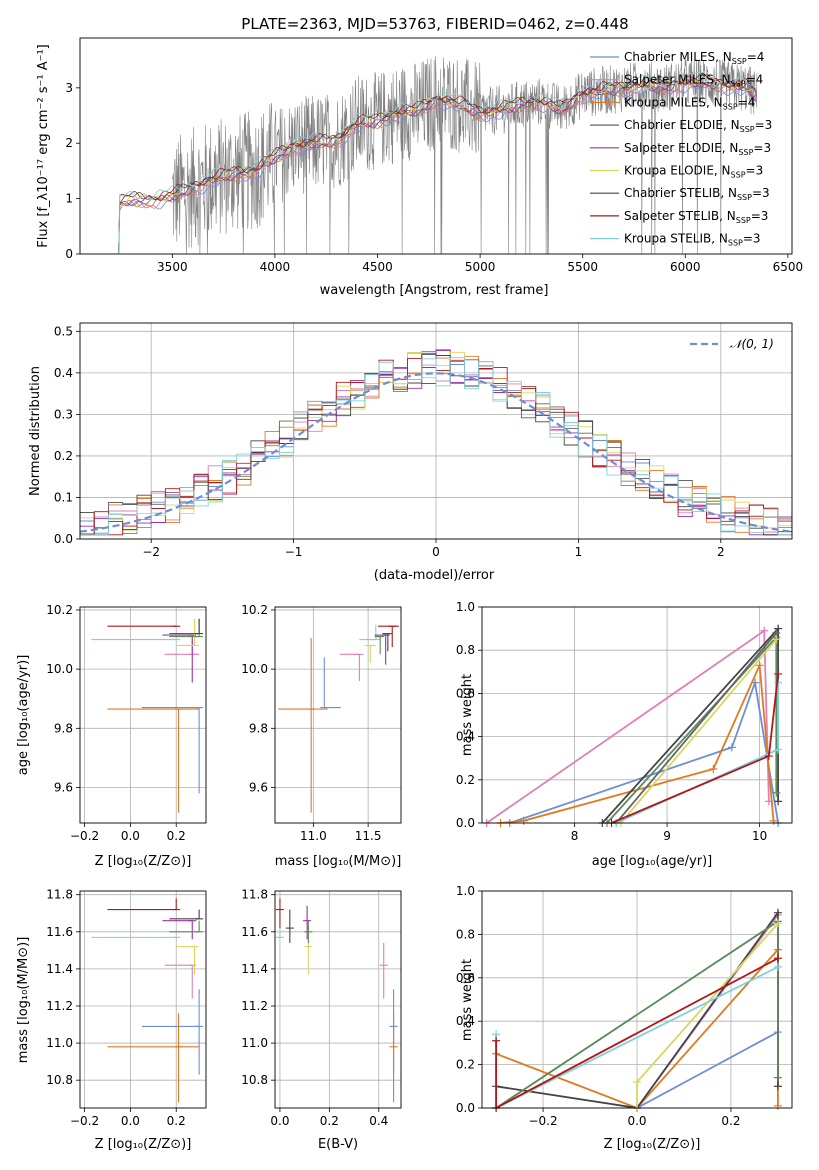 The image size is (819, 1170). I want to click on spectrum-ylabel: Flux [f_λ10⁻¹⁷ erg cm⁻² s⁻¹ A⁻¹], so click(43, 146).